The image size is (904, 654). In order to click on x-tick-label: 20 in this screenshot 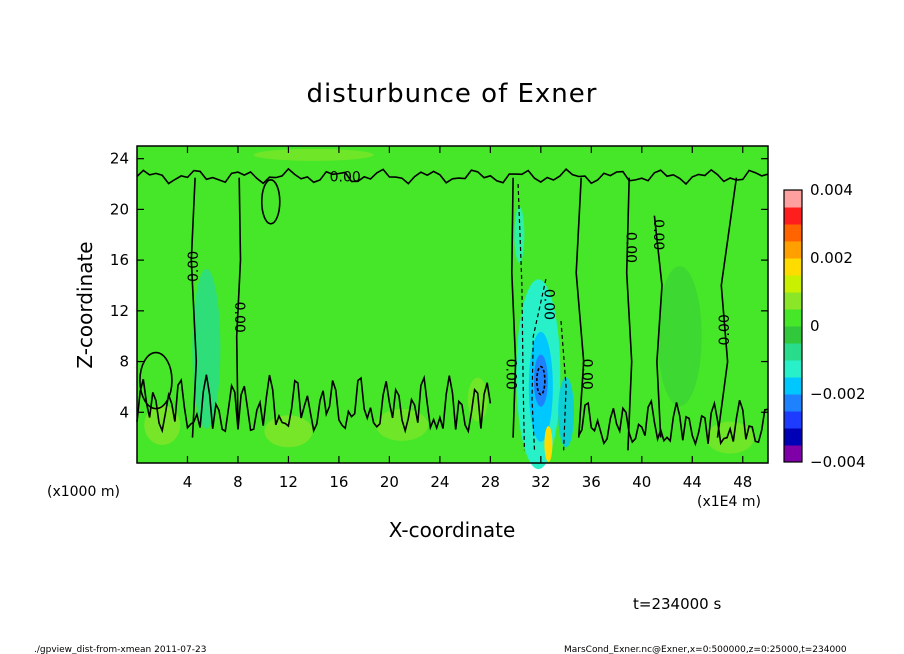, I will do `click(389, 482)`.